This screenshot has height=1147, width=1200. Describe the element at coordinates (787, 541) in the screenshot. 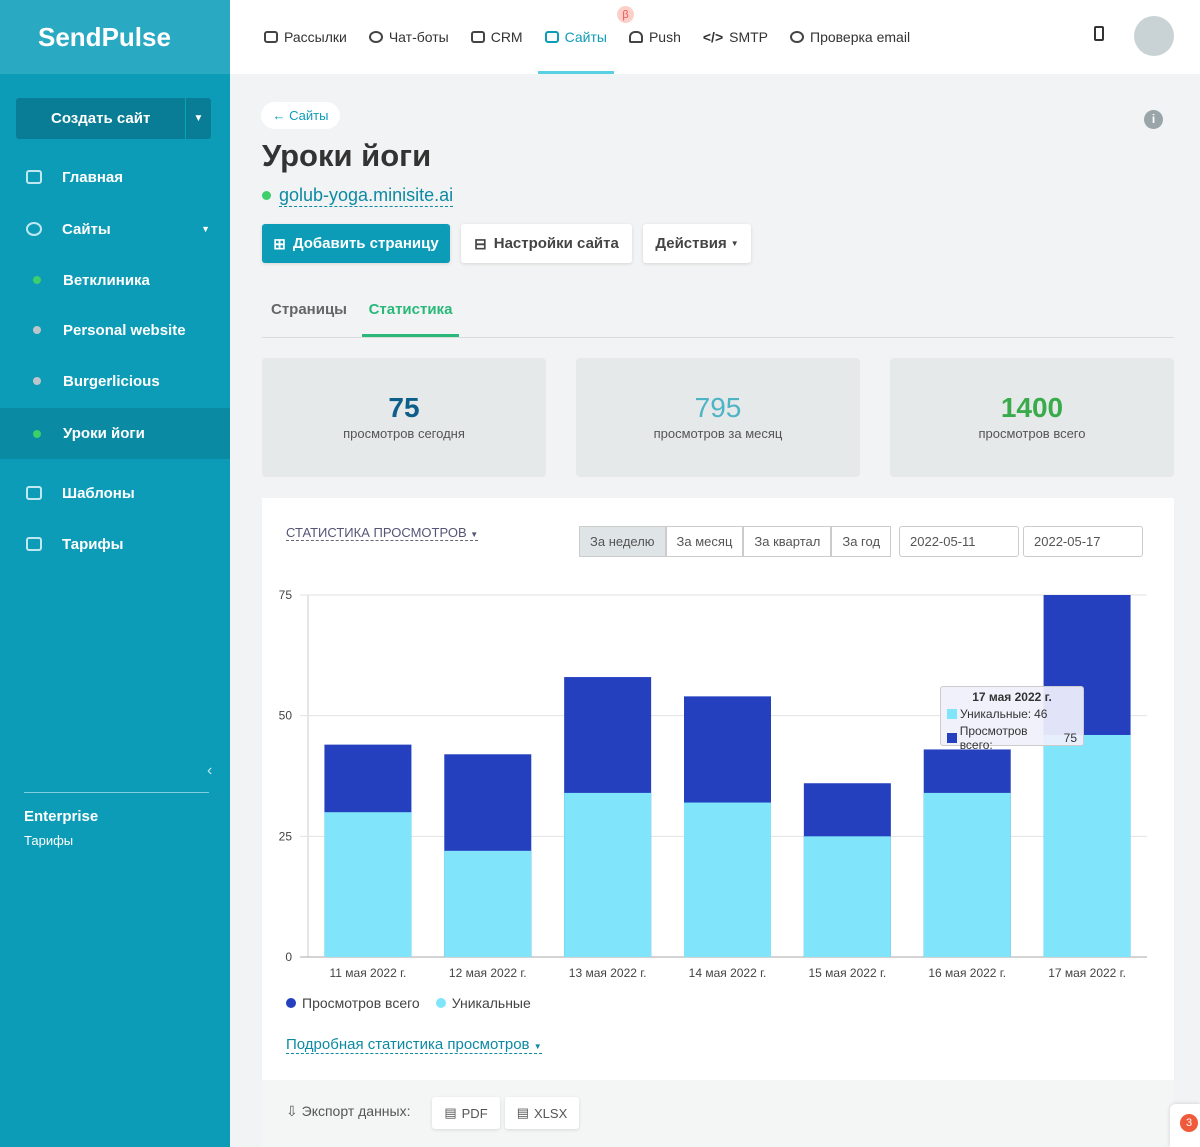

I see `period-button: За квартал` at that location.